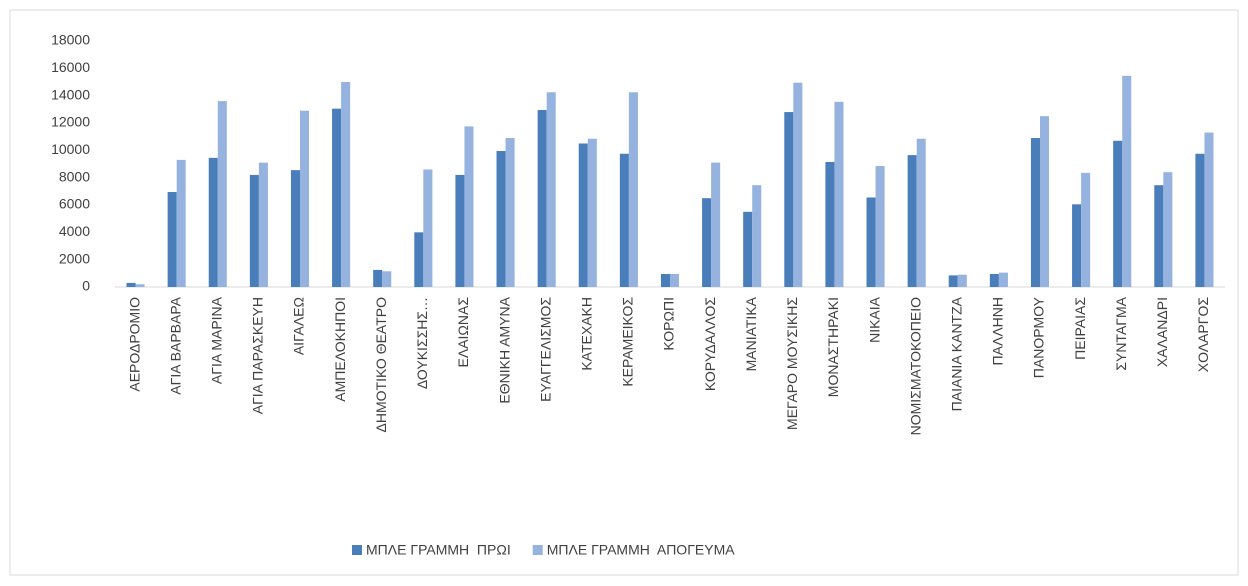  What do you see at coordinates (751, 333) in the screenshot?
I see `x-tick-label: ΜΑΝΙΑΤΙΚΑ` at bounding box center [751, 333].